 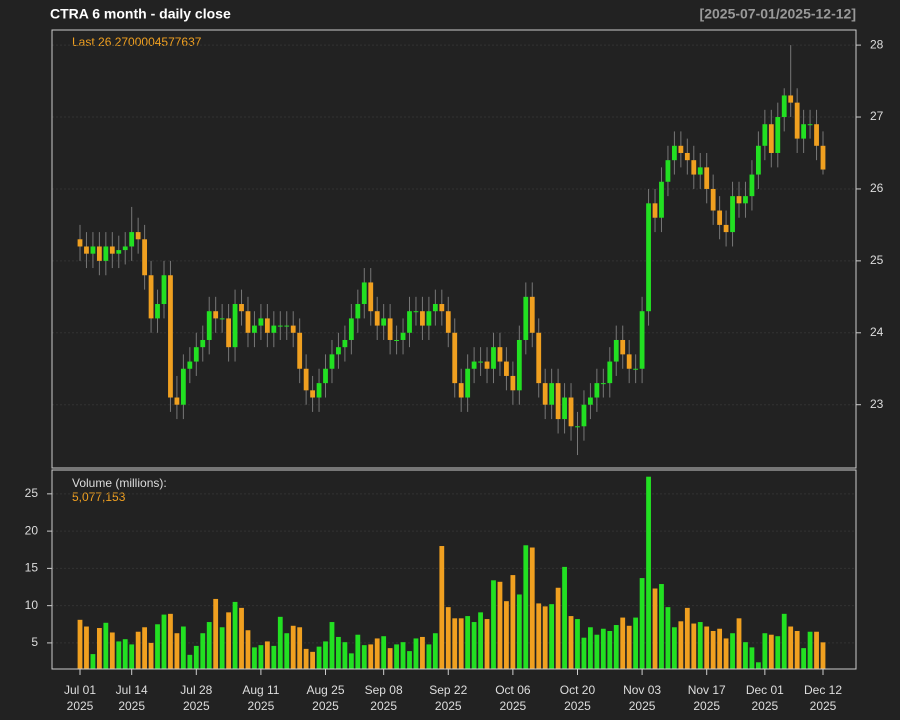 What do you see at coordinates (642, 690) in the screenshot?
I see `x-tick-label-date: Nov 03` at bounding box center [642, 690].